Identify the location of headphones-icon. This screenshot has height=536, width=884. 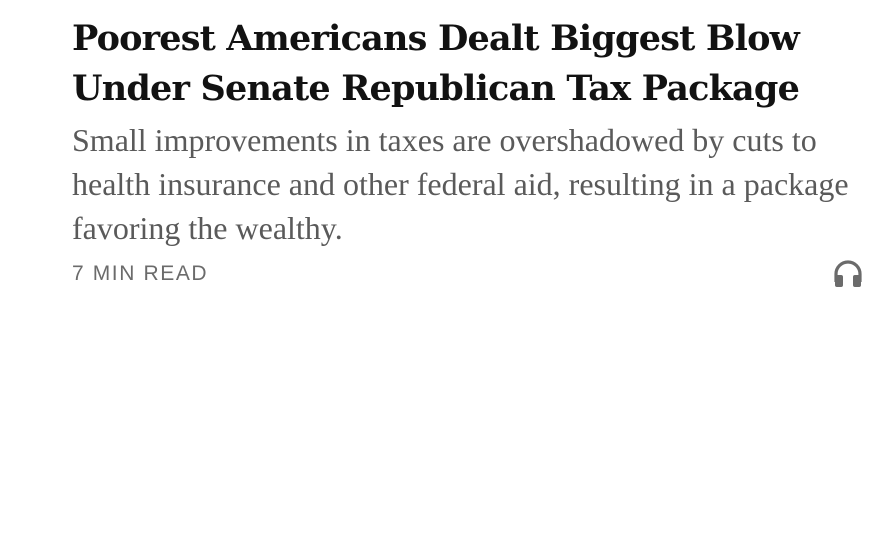
(848, 274).